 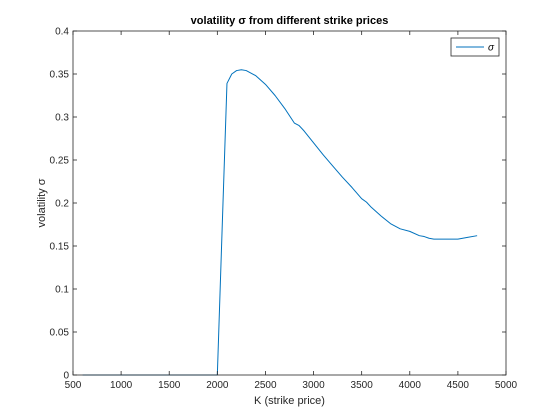 What do you see at coordinates (491, 48) in the screenshot?
I see `legend-label-sigma: σ` at bounding box center [491, 48].